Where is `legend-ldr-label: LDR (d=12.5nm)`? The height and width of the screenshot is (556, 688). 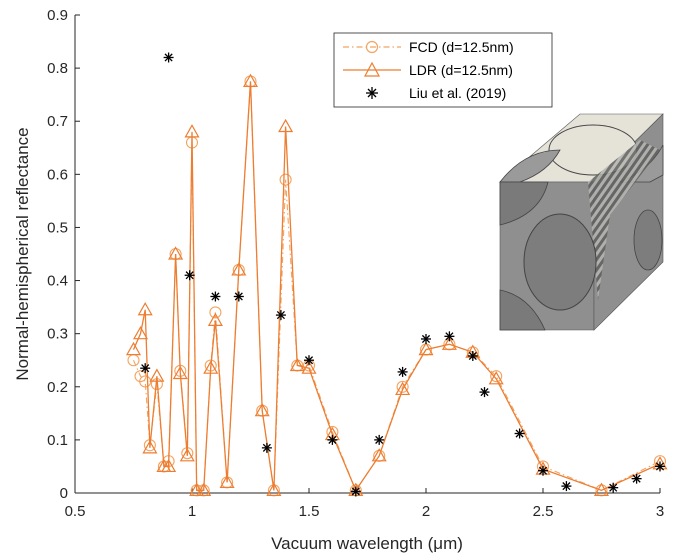 legend-ldr-label: LDR (d=12.5nm) is located at coordinates (461, 70).